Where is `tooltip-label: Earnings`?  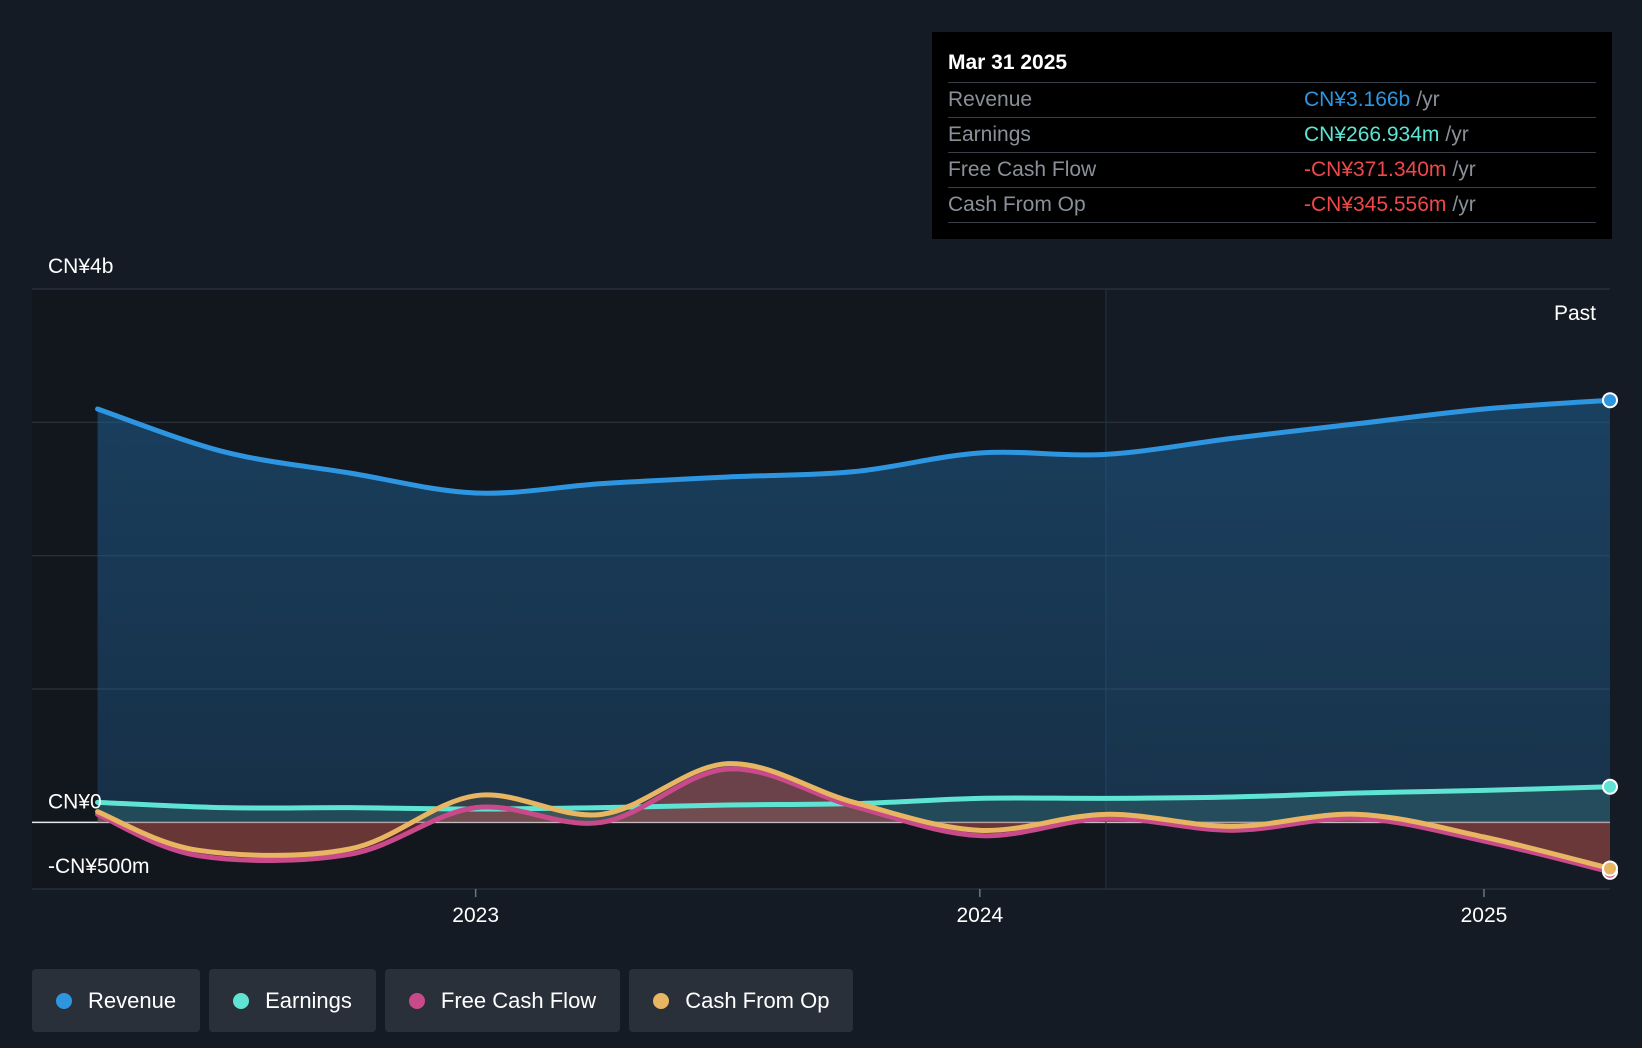 tooltip-label: Earnings is located at coordinates (989, 134).